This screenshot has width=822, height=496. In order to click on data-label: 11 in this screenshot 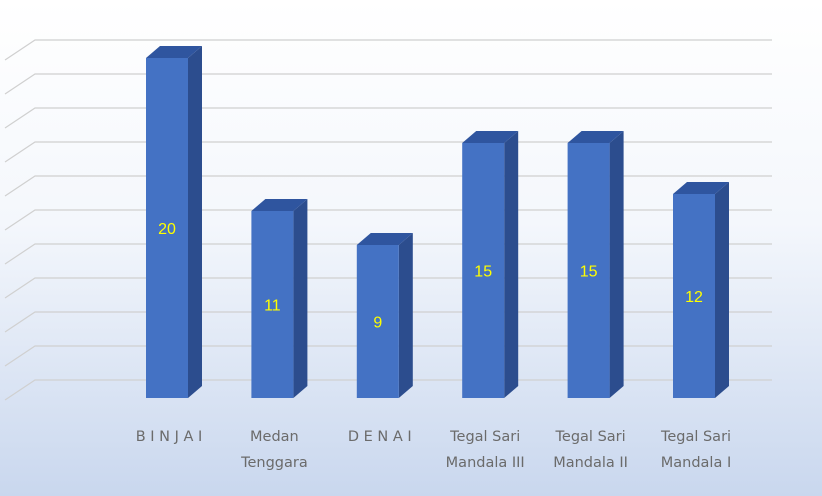, I will do `click(272, 306)`.